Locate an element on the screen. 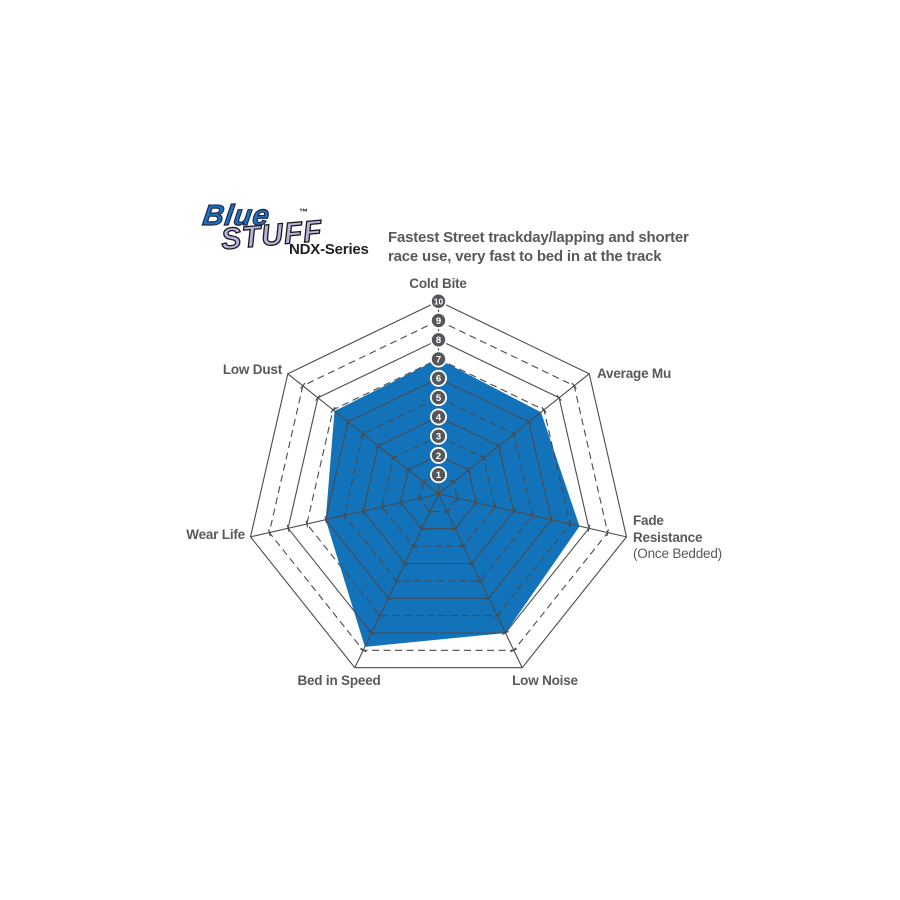 The height and width of the screenshot is (900, 900). scale-badge-label: 5 is located at coordinates (439, 398).